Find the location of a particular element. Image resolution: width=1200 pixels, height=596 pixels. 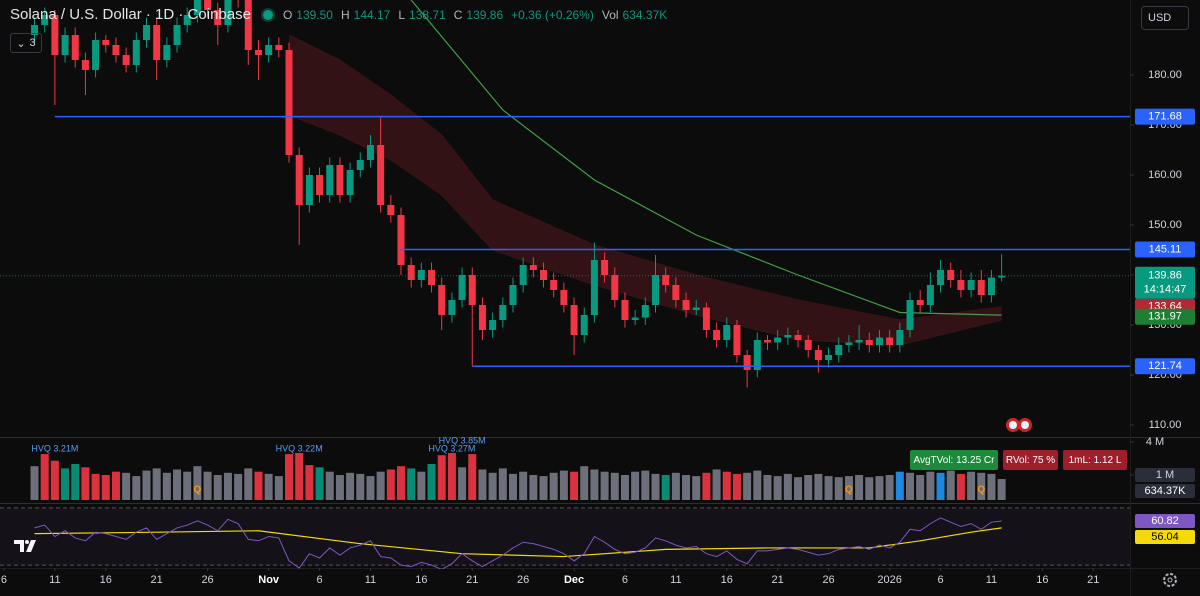

flag-icon is located at coordinates (1019, 425).